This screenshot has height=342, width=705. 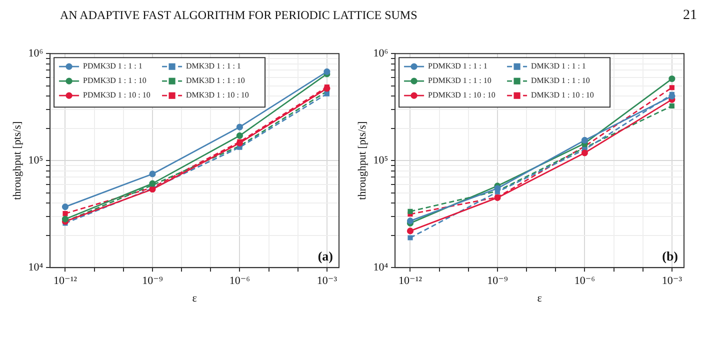 What do you see at coordinates (690, 16) in the screenshot?
I see `text: 21` at bounding box center [690, 16].